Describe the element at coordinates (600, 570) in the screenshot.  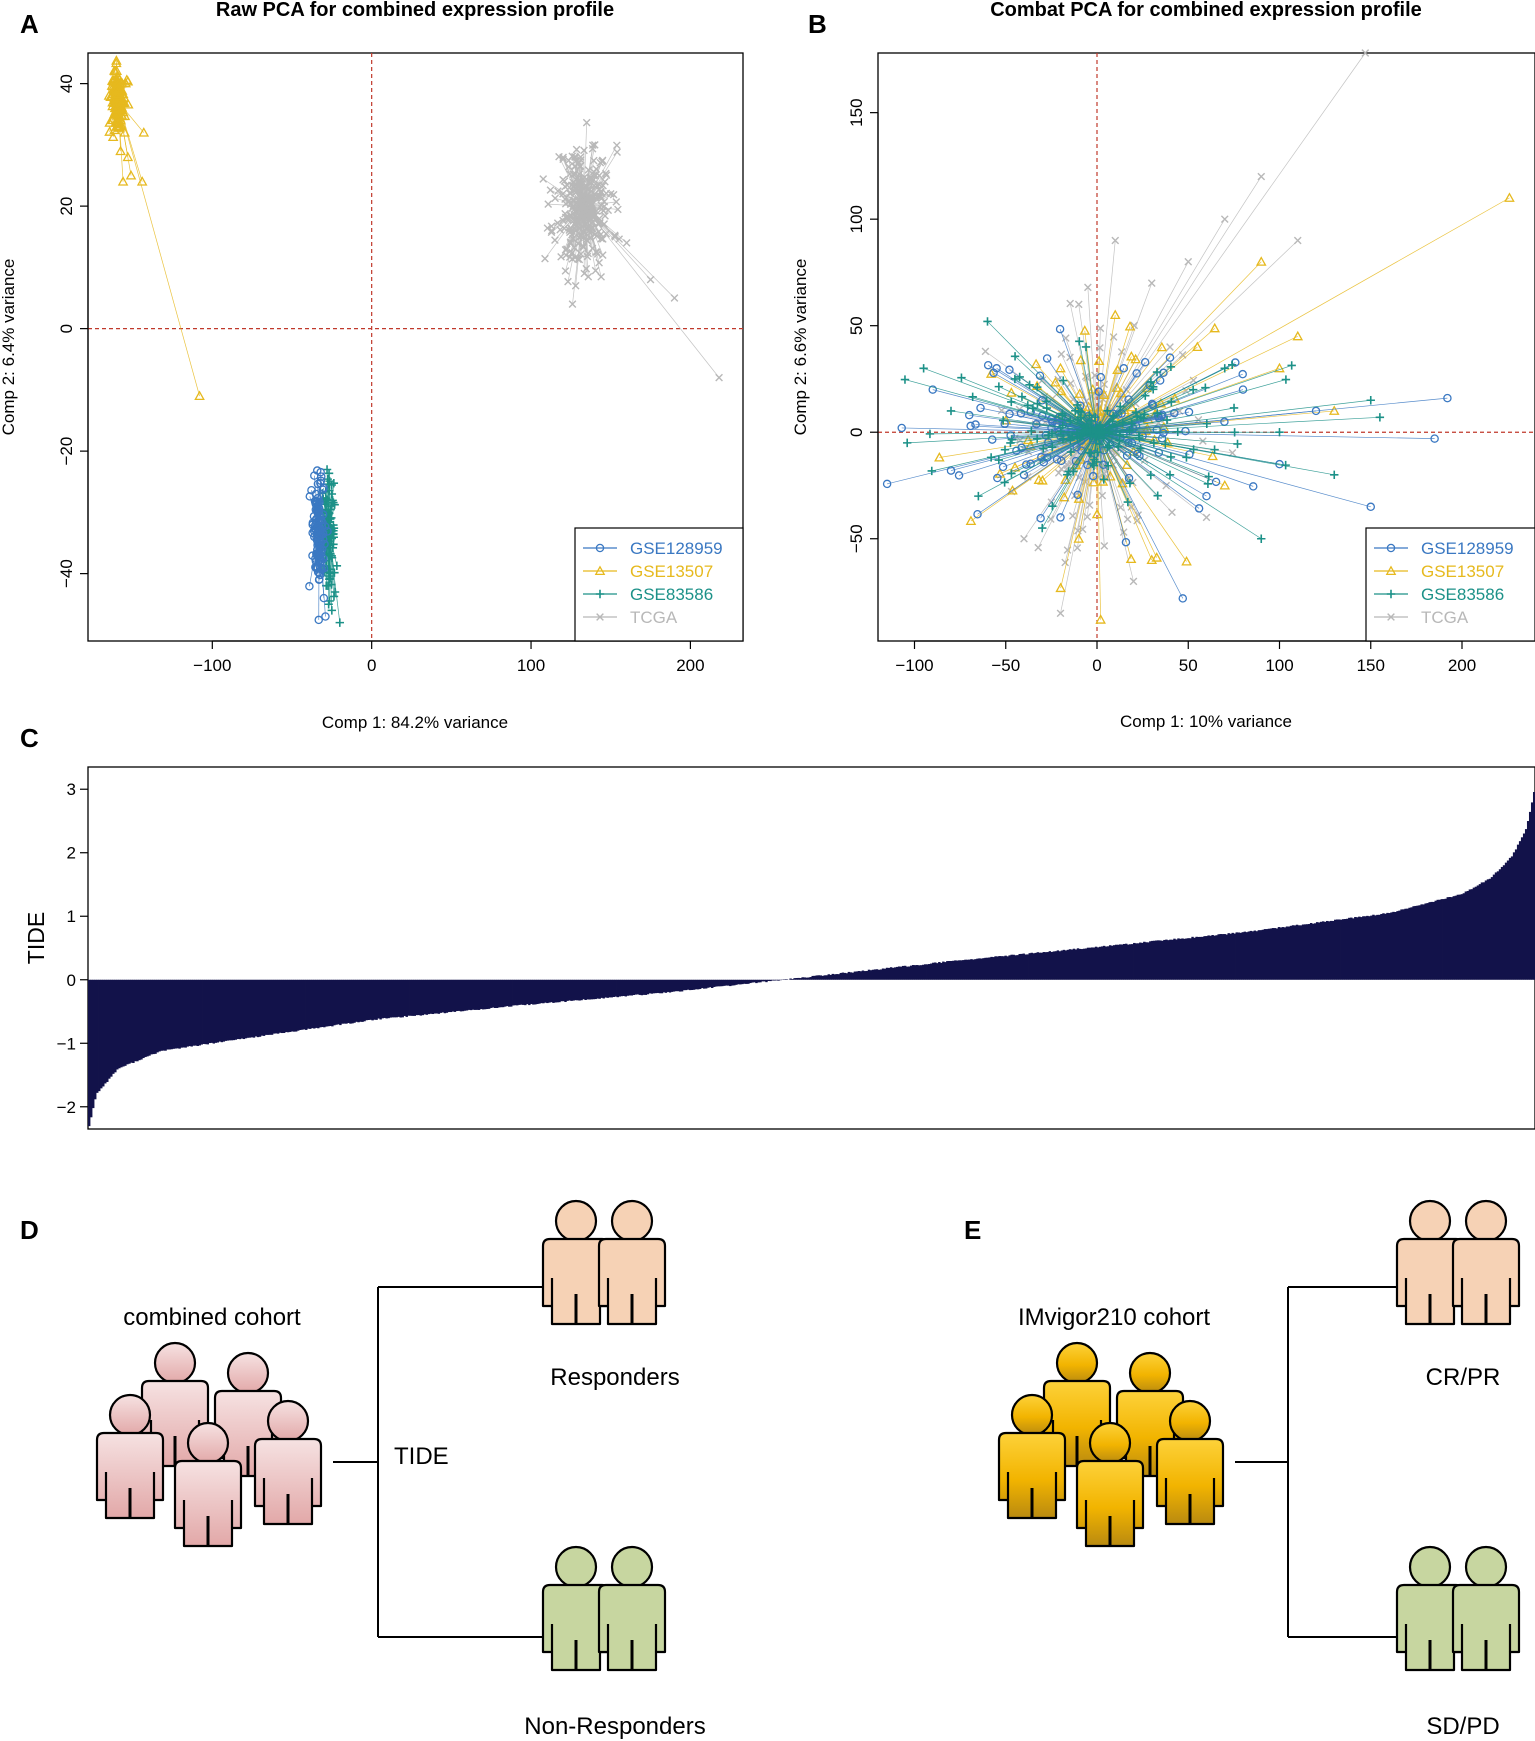
I see `legend-marker` at that location.